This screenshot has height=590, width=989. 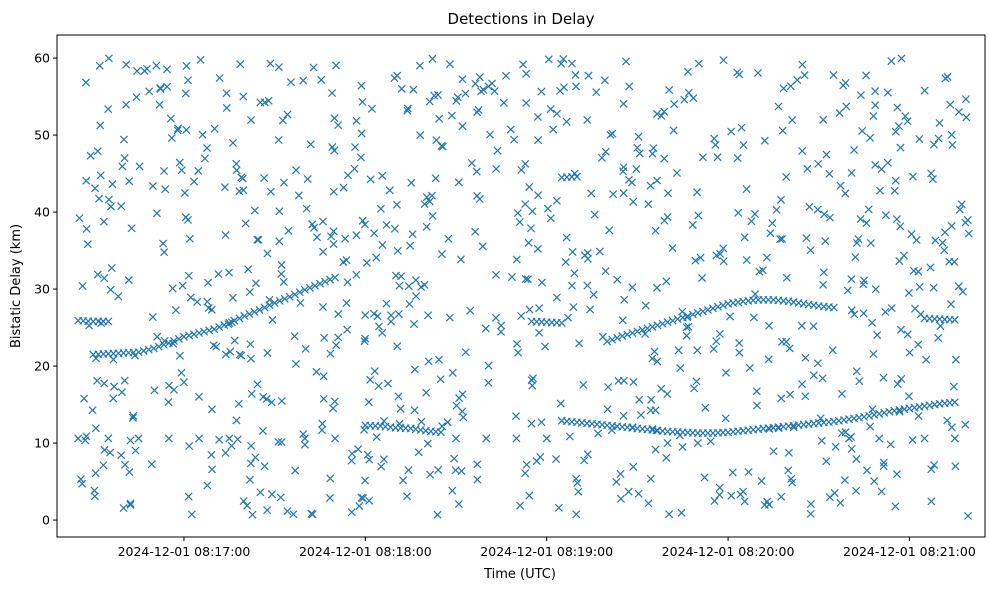 What do you see at coordinates (909, 551) in the screenshot?
I see `x-tick-label: 2024-12-01 08:21:00` at bounding box center [909, 551].